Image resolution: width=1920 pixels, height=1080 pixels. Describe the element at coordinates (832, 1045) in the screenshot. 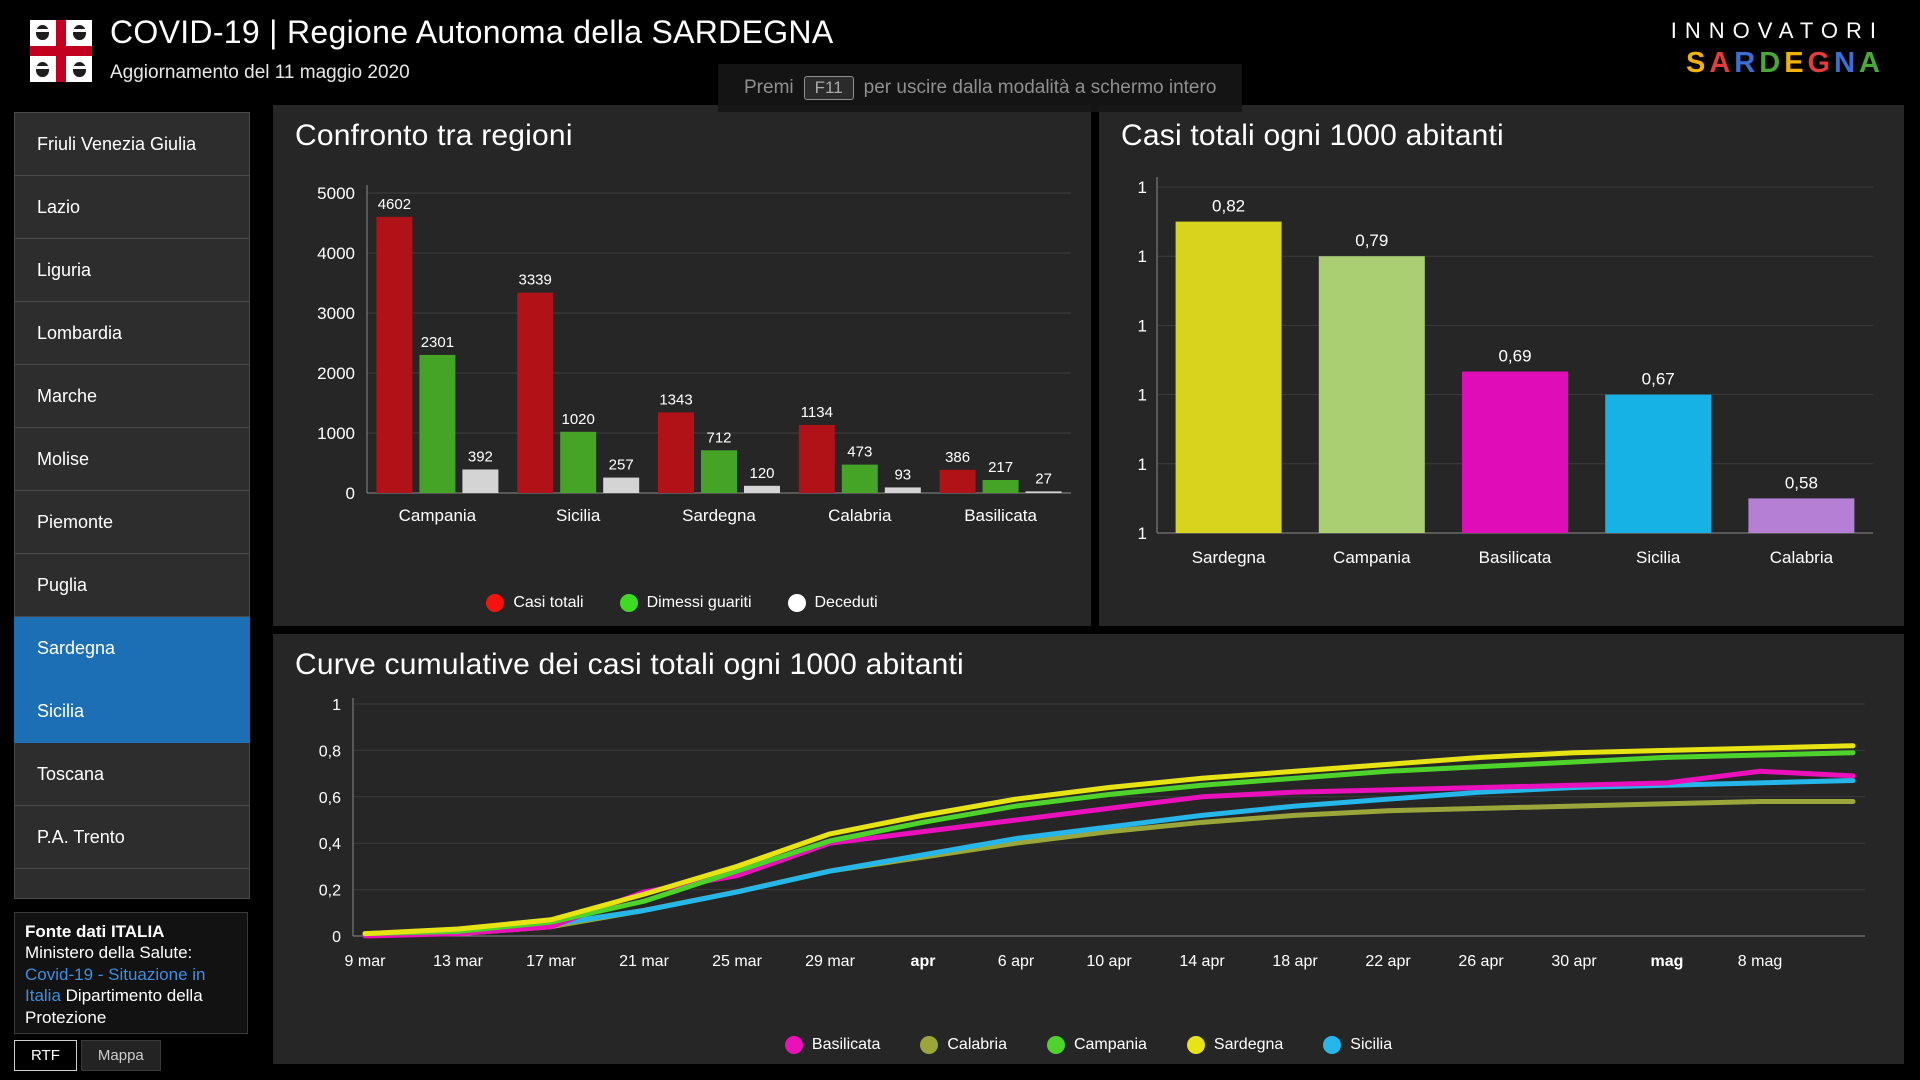

I see `legend-item-basilicata: Basilicata` at that location.